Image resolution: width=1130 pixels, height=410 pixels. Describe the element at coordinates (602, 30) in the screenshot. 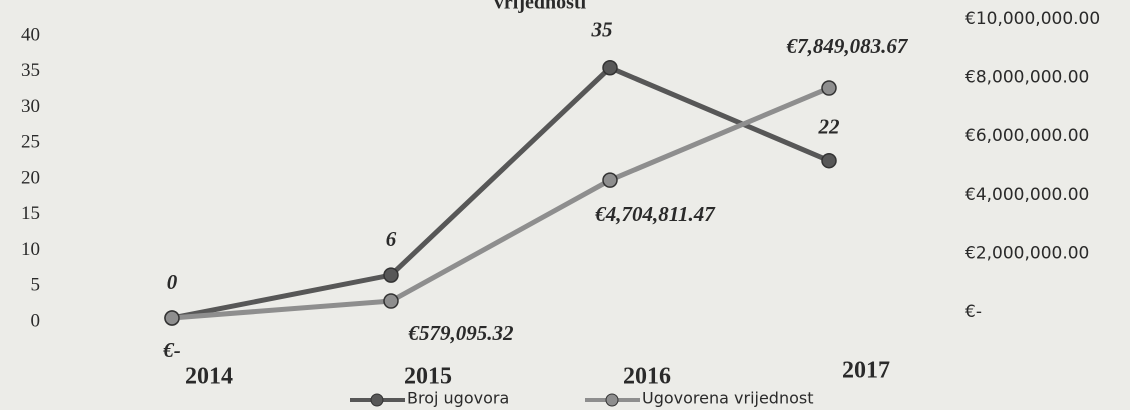

I see `data-label: 35` at that location.